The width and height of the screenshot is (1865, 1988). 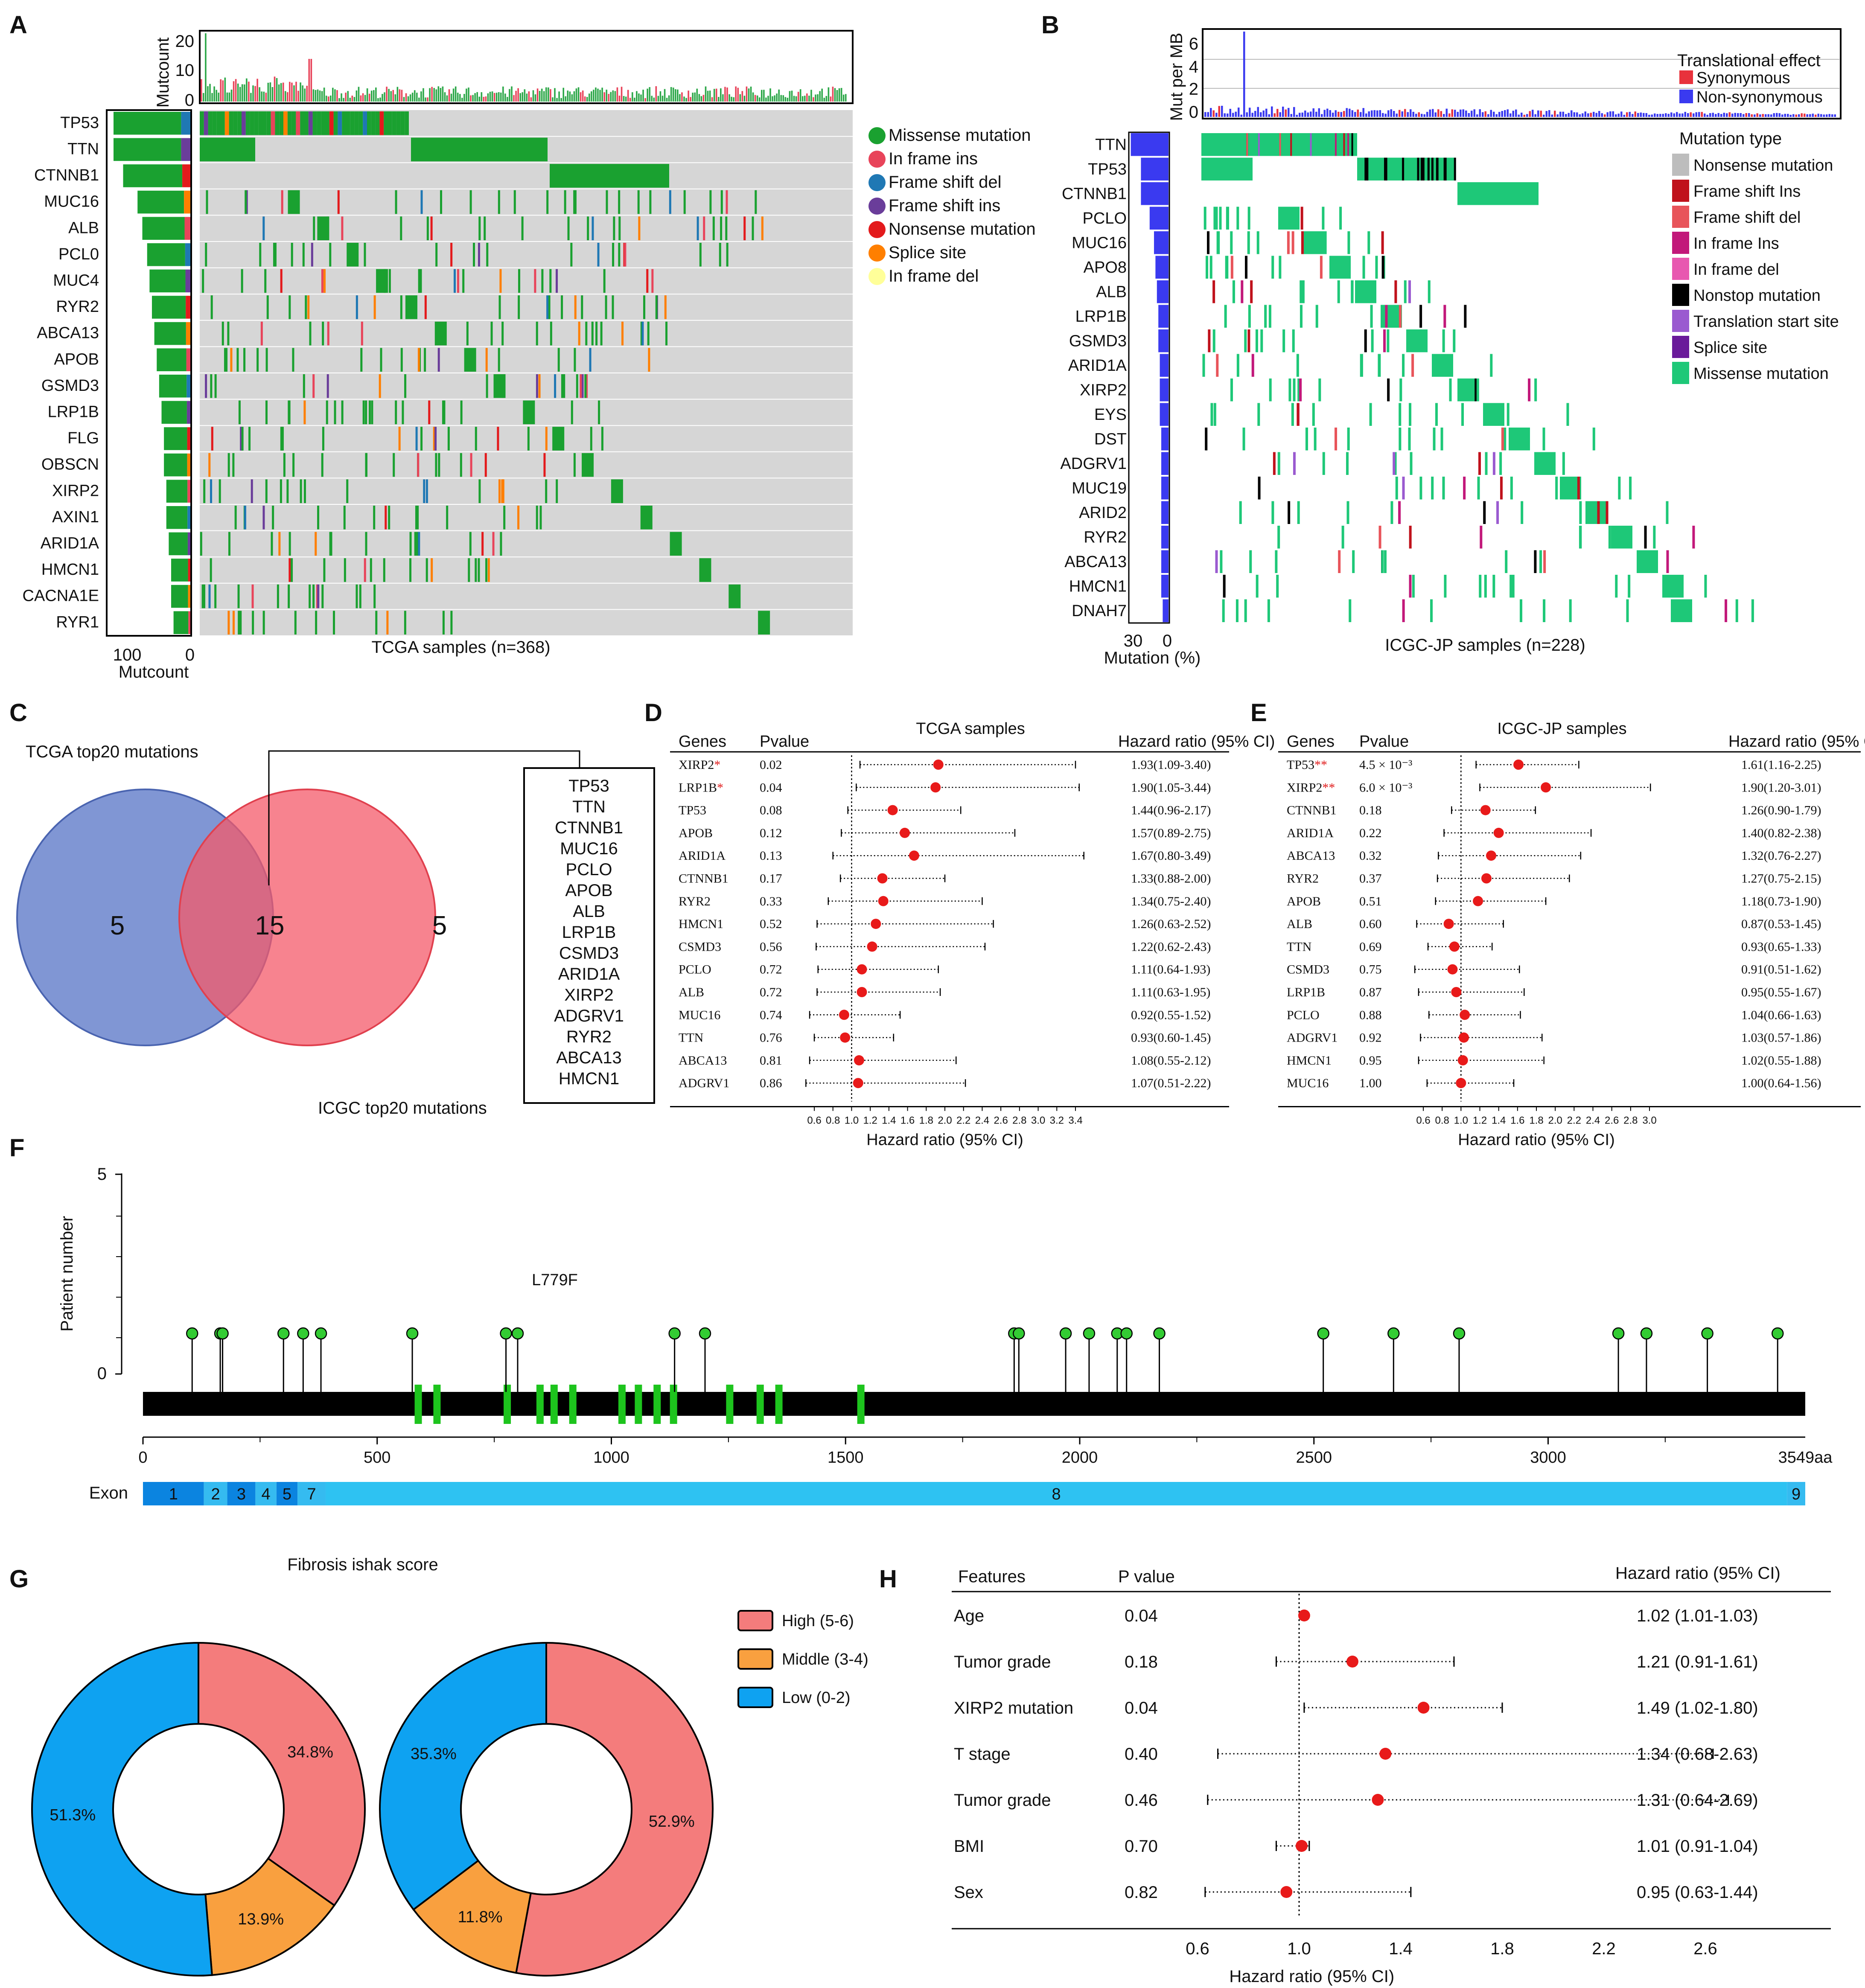 What do you see at coordinates (771, 901) in the screenshot?
I see `forest-pvalue: 0.33` at bounding box center [771, 901].